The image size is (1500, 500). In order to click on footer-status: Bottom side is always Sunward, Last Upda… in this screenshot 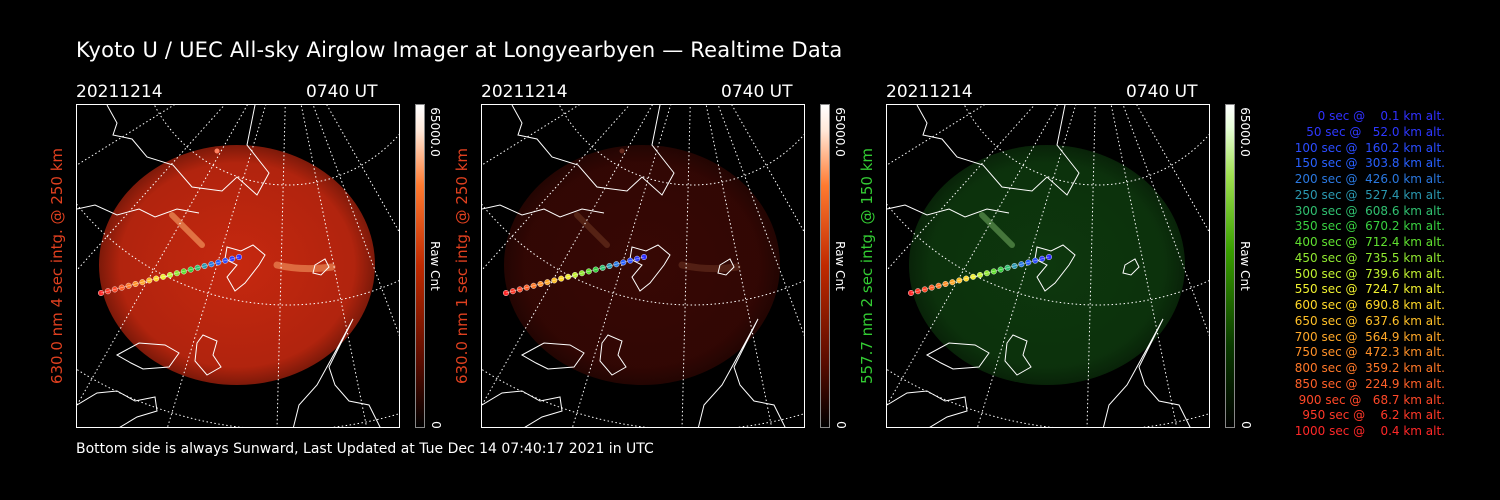, I will do `click(365, 449)`.